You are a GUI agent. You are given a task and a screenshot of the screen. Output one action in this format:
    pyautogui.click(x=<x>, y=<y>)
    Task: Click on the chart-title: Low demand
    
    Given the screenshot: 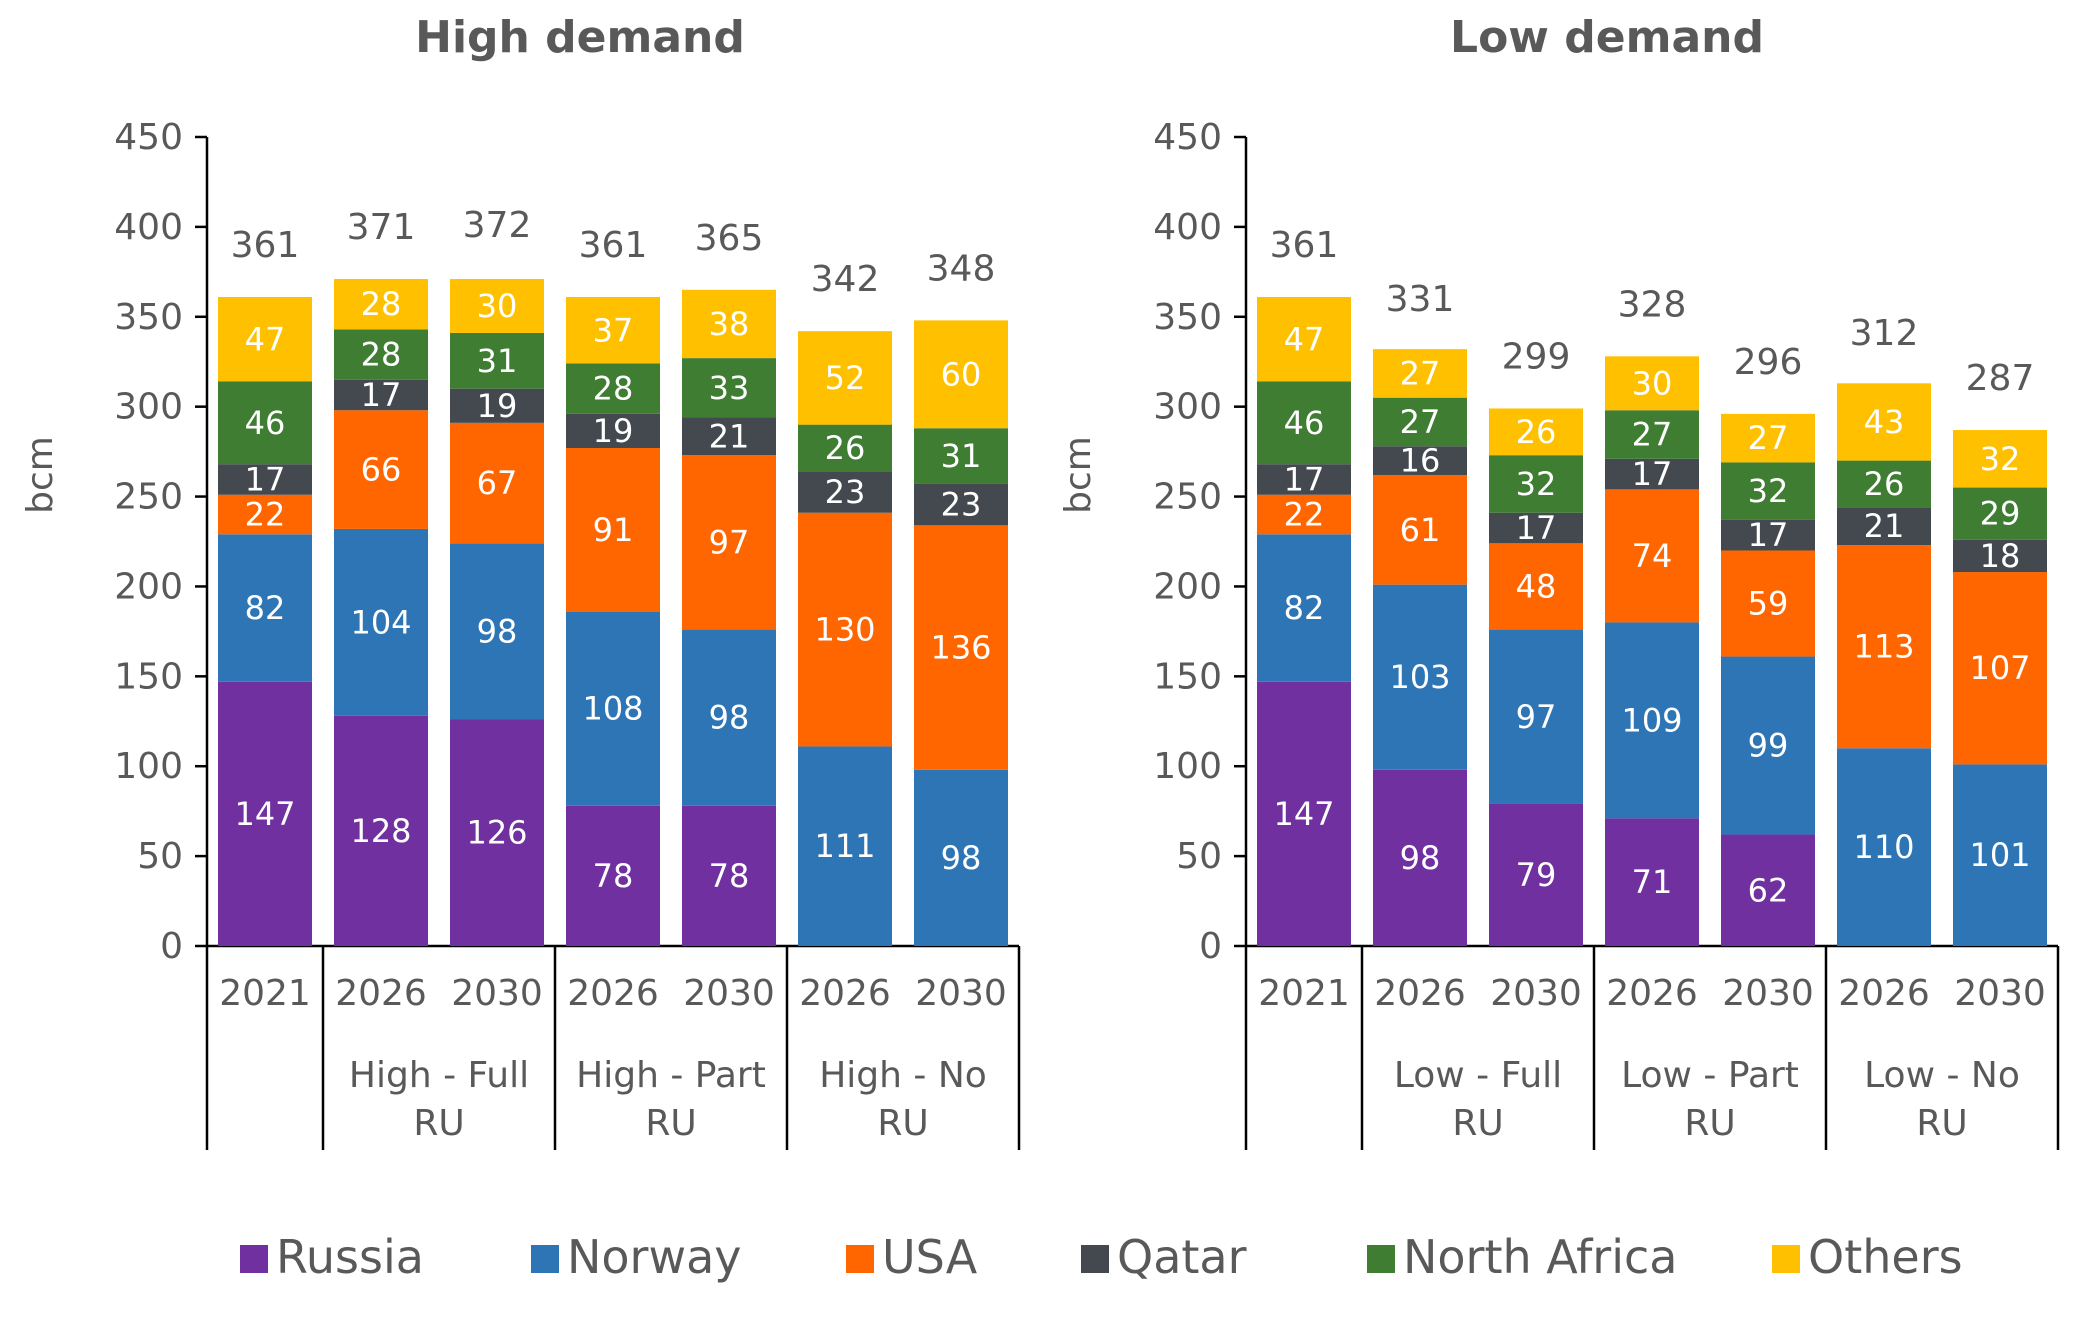 What is the action you would take?
    pyautogui.click(x=1607, y=37)
    